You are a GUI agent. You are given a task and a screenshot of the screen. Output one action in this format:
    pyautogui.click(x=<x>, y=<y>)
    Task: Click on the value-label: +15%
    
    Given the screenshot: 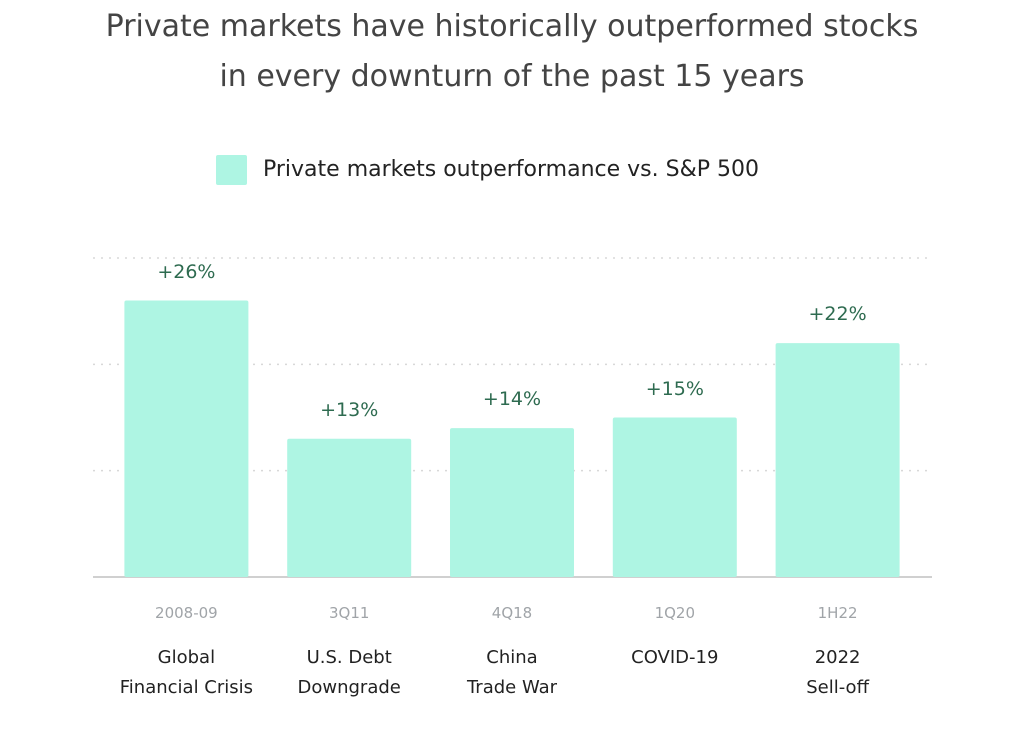 What is the action you would take?
    pyautogui.click(x=674, y=388)
    